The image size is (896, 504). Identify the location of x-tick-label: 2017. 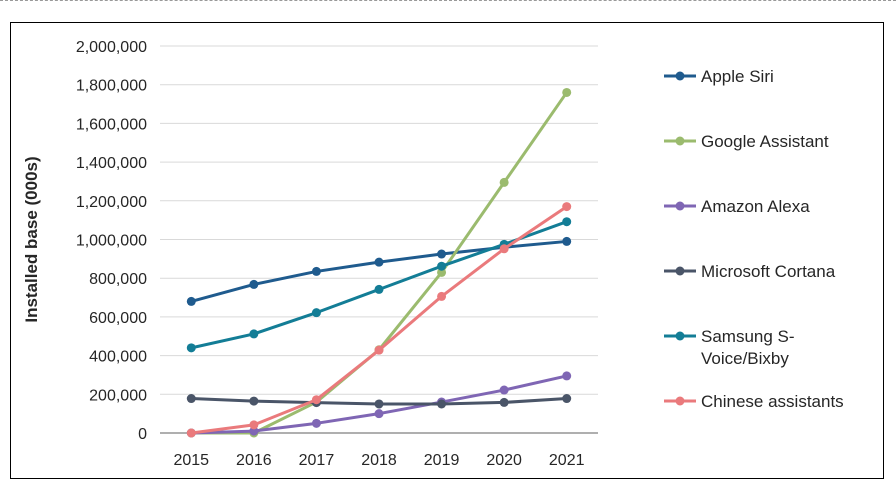
(317, 460).